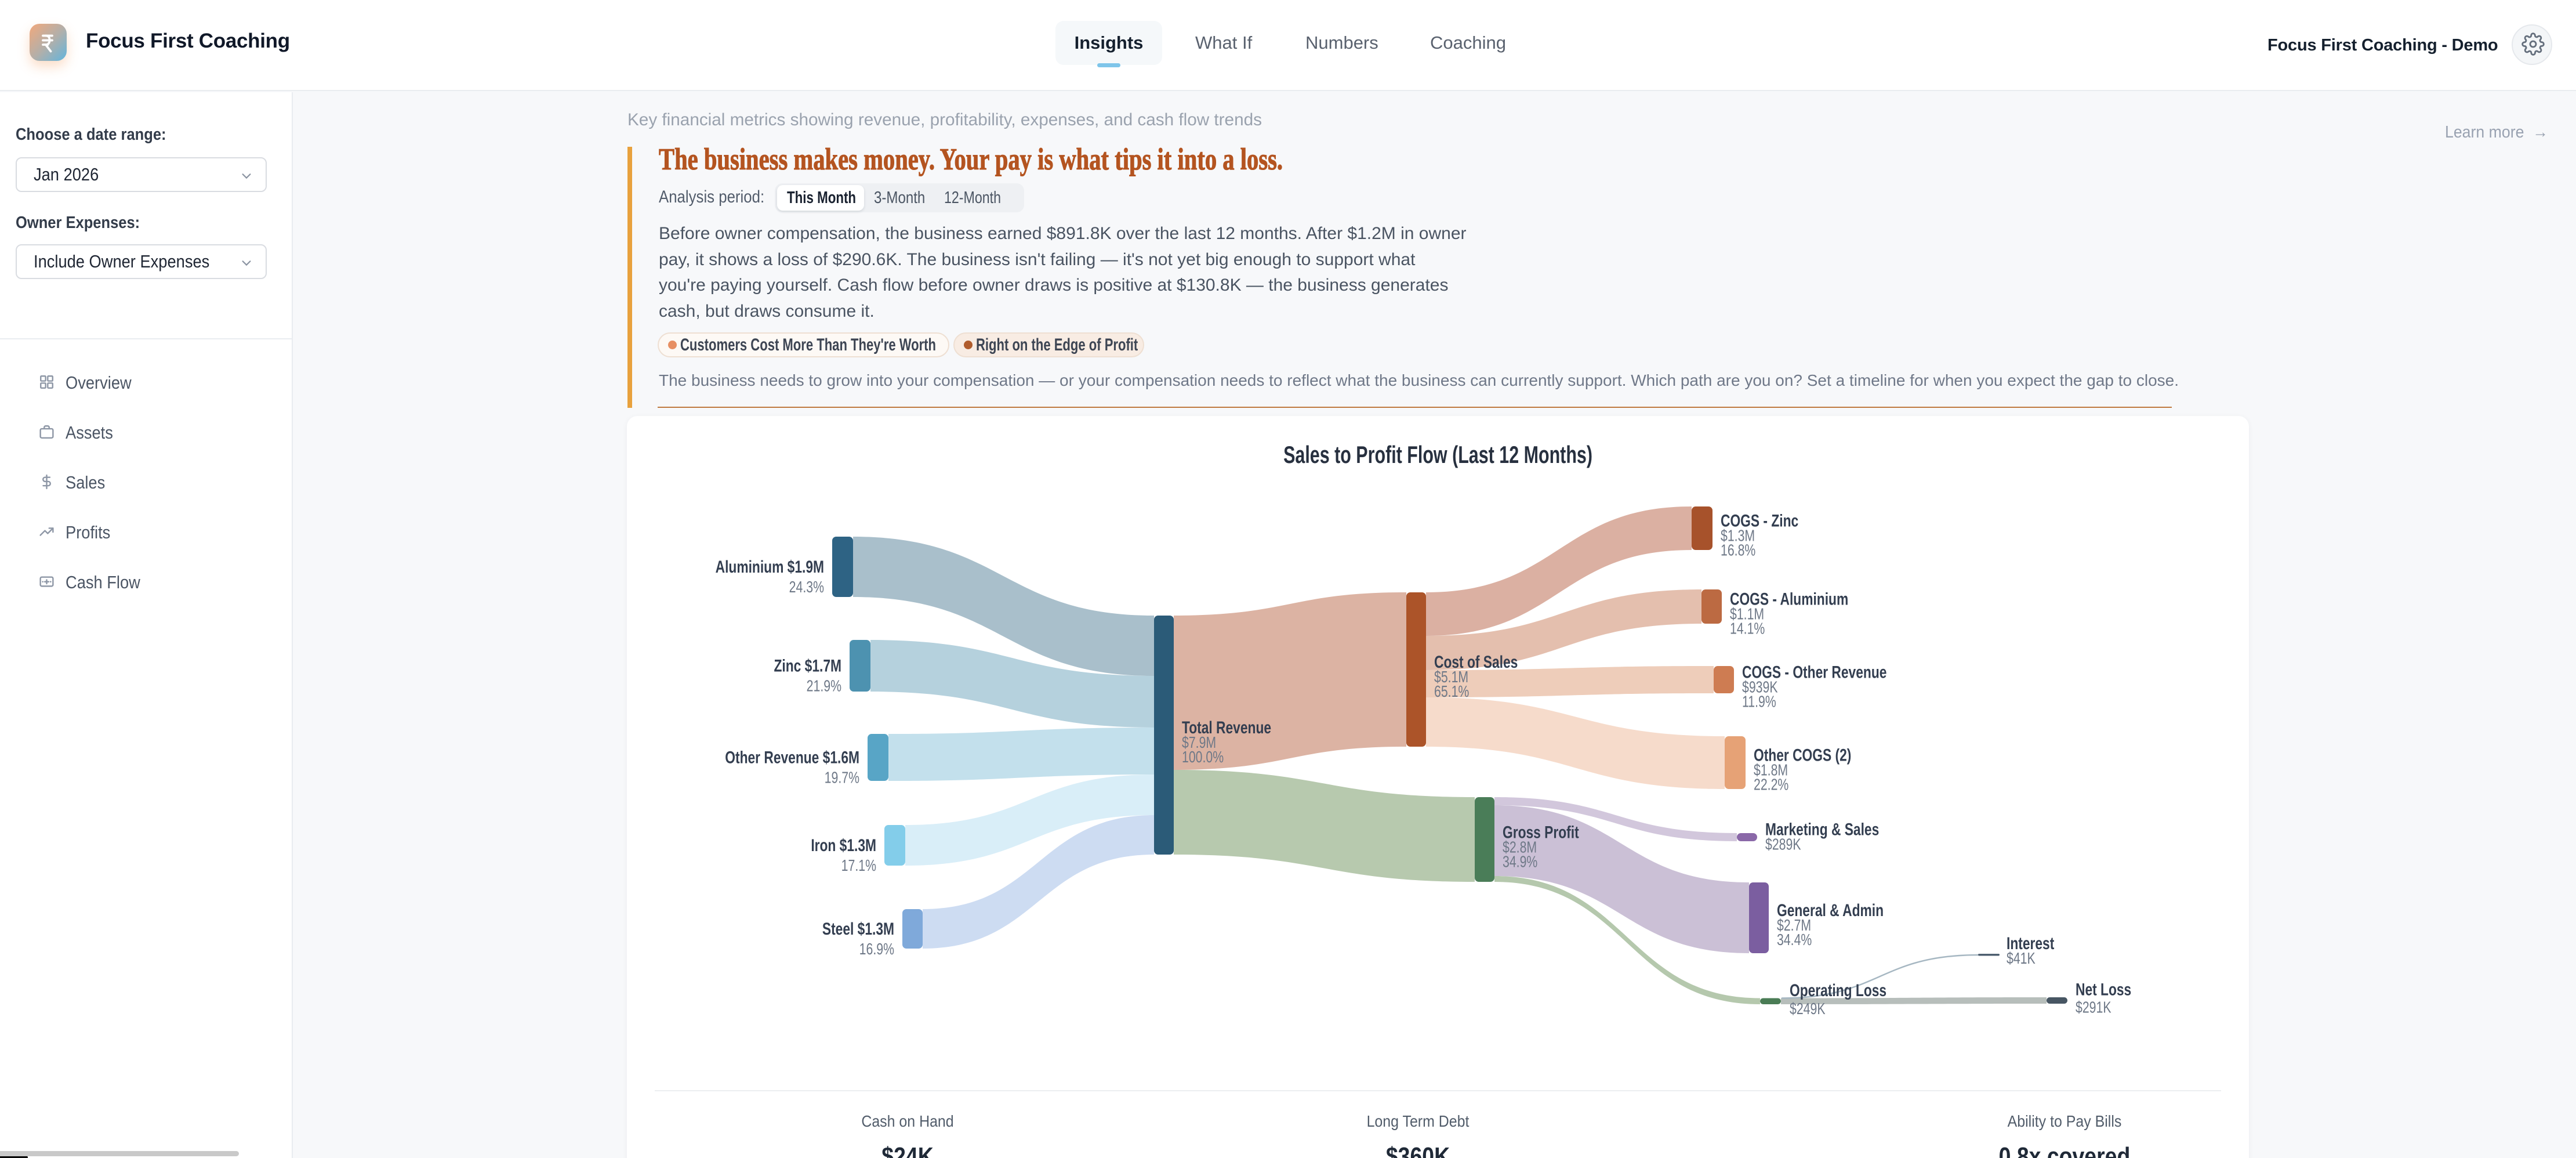 This screenshot has height=1158, width=2576. I want to click on svg-text: 17.1%, so click(858, 865).